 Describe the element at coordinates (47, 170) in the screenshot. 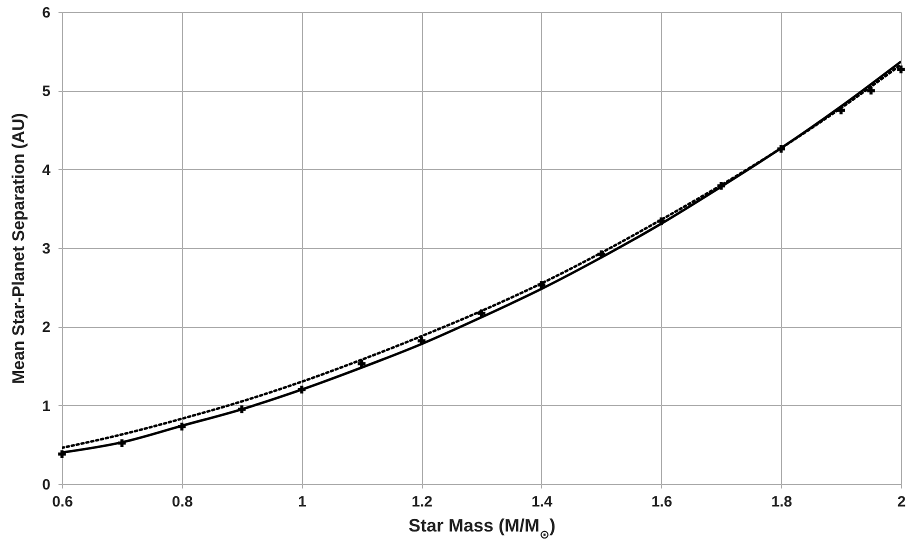

I see `y-tick-label: 4` at that location.